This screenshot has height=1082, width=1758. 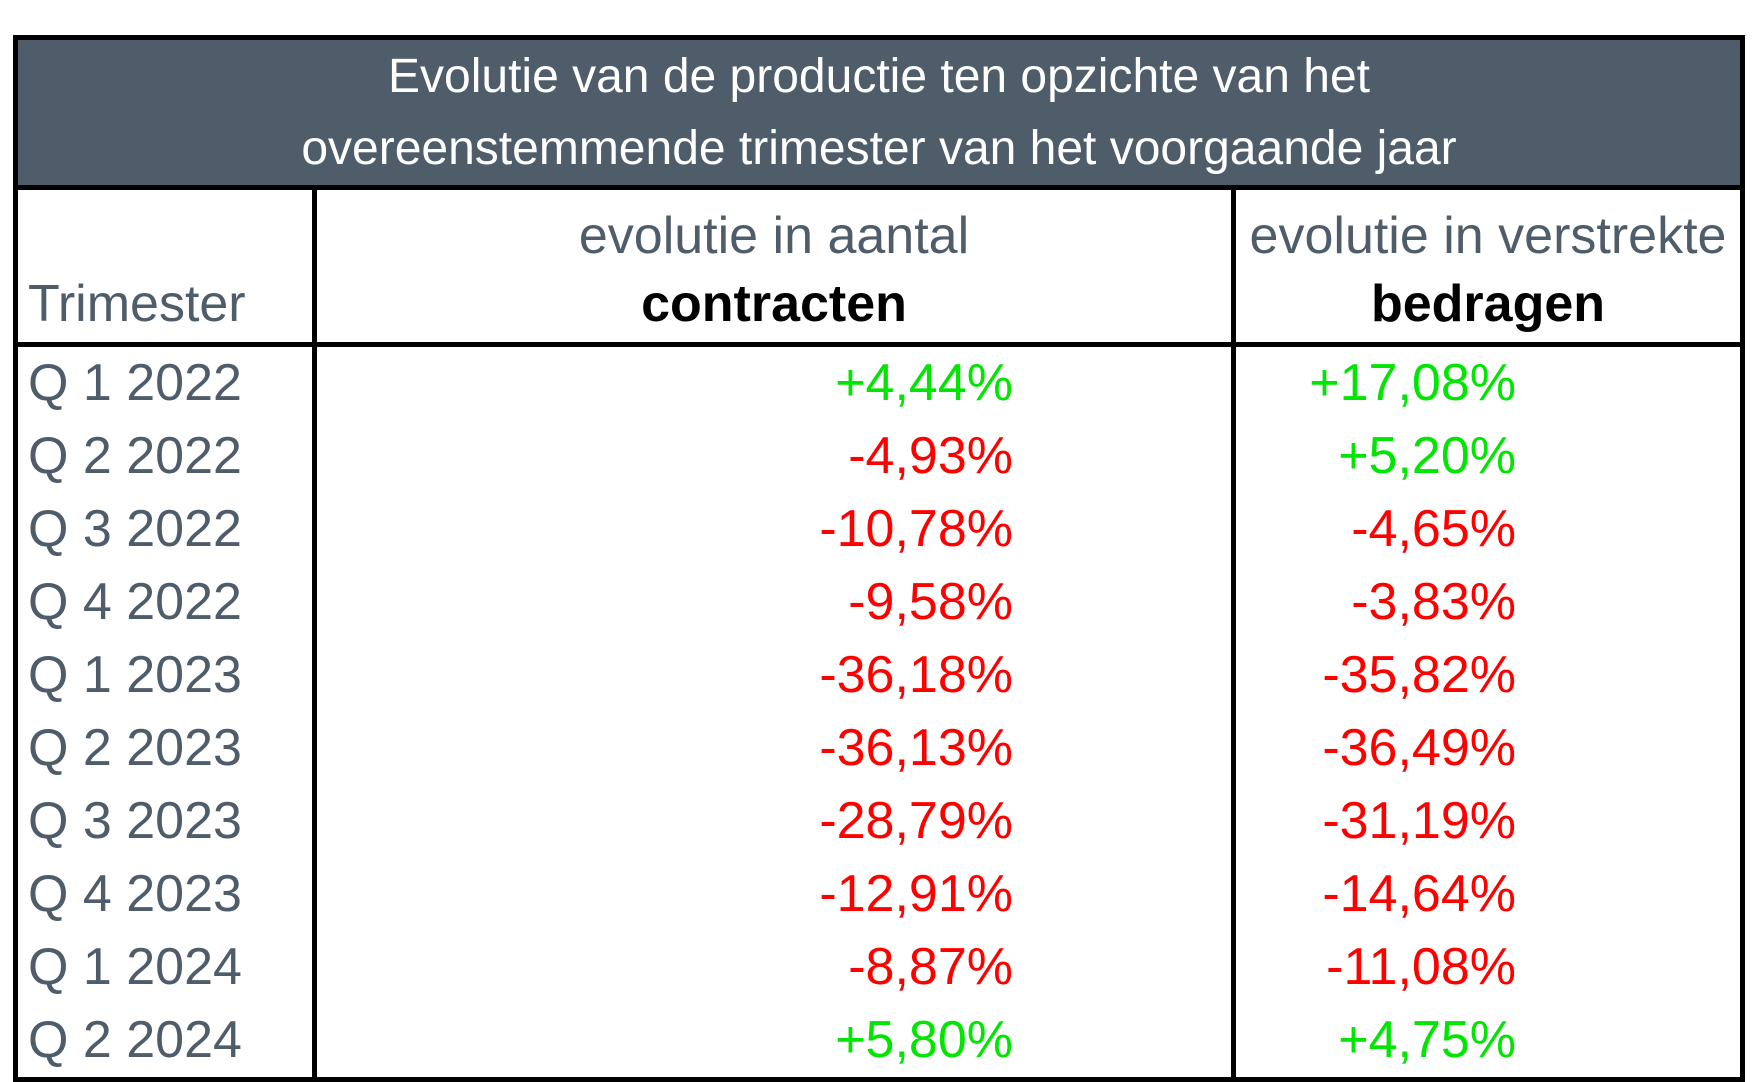 I want to click on amounts-evolution-cell: -36,49%, so click(x=1419, y=748).